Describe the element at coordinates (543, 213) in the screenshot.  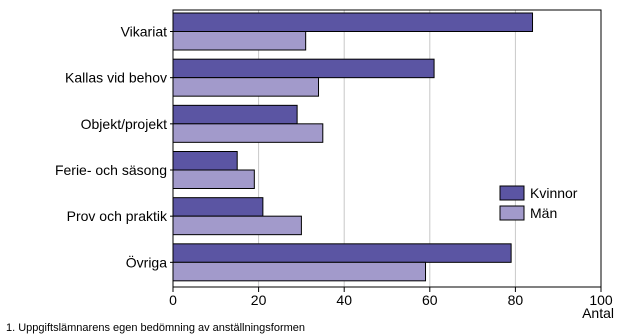
I see `legend-label-män: Män` at that location.